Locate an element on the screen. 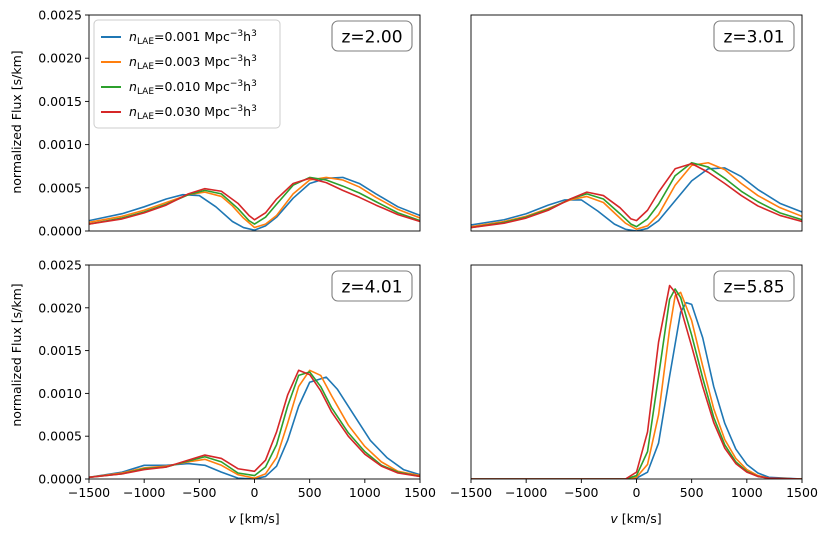 Image resolution: width=830 pixels, height=536 pixels. redshift-label: z=2.00 is located at coordinates (371, 38).